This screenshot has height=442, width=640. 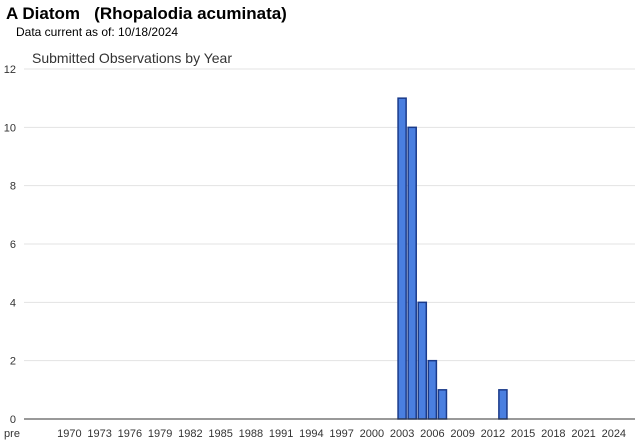 What do you see at coordinates (583, 434) in the screenshot?
I see `x-tick-label-2021: 2021` at bounding box center [583, 434].